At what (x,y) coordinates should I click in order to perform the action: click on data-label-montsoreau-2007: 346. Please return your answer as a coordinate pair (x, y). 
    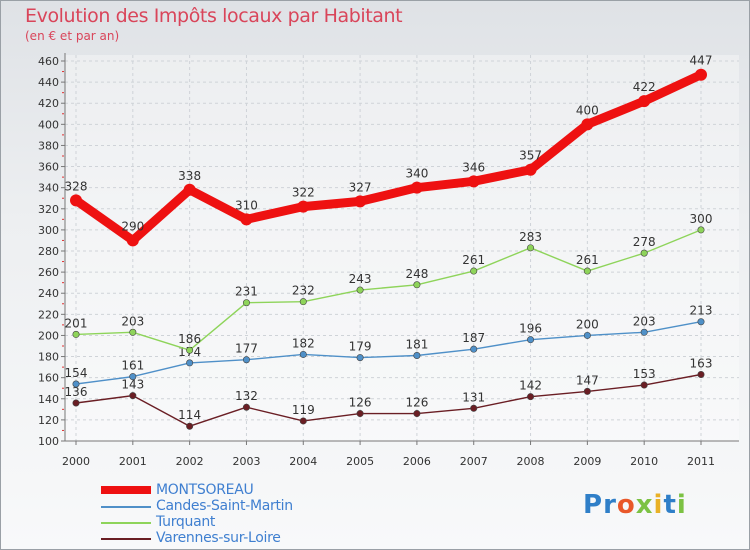
    Looking at the image, I should click on (473, 167).